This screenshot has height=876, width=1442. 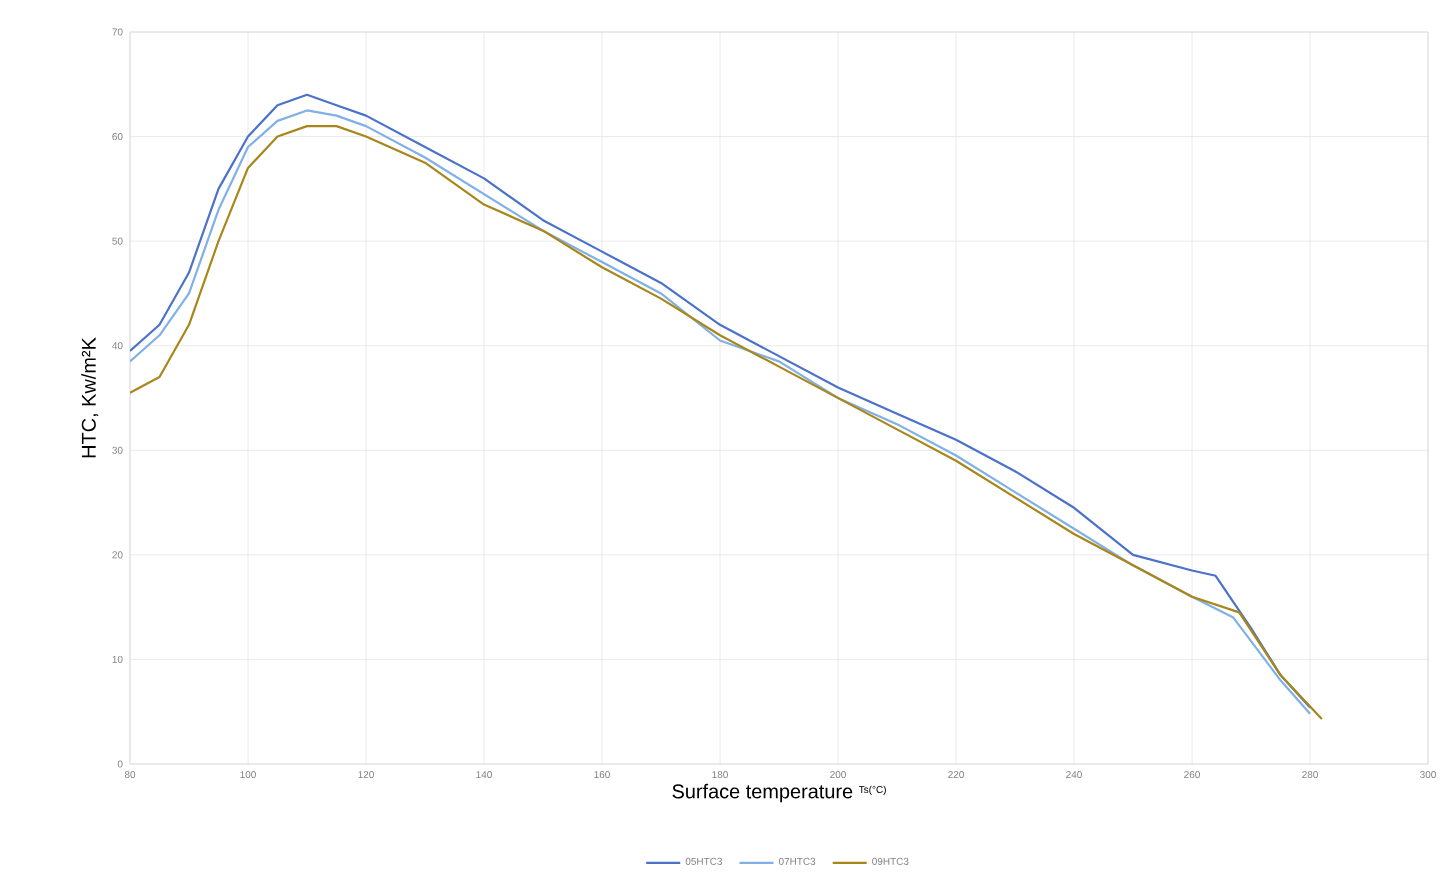 What do you see at coordinates (90, 397) in the screenshot?
I see `y-axis-title: HTC, Kw/m²K` at bounding box center [90, 397].